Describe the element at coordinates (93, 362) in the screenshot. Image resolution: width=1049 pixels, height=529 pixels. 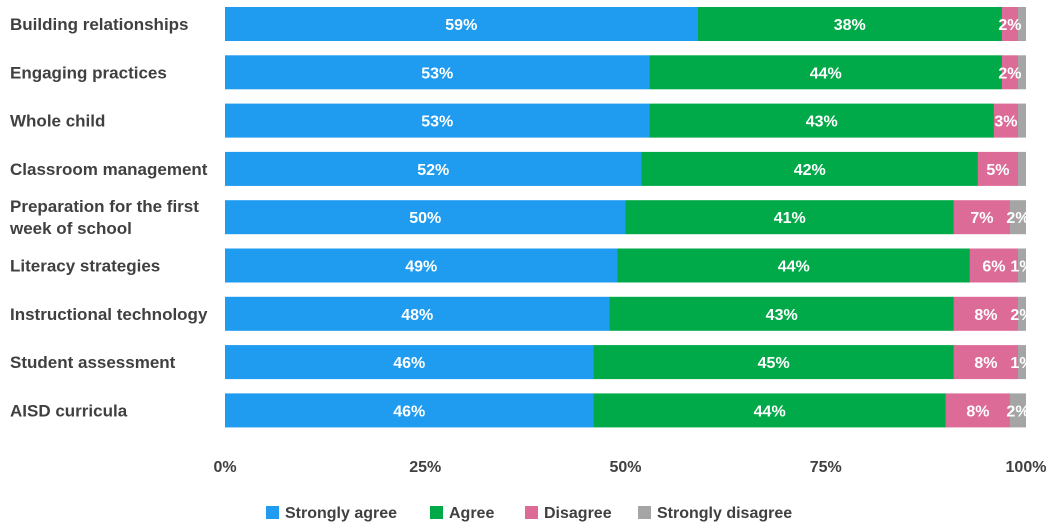
I see `category-label: Student assessment` at that location.